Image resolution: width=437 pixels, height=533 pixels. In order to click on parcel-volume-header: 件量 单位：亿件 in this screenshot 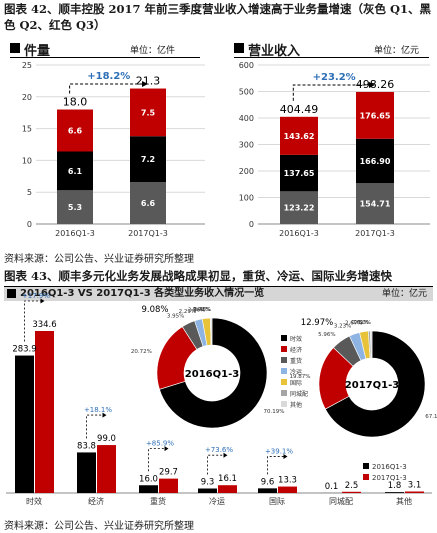, I will do `click(105, 49)`.